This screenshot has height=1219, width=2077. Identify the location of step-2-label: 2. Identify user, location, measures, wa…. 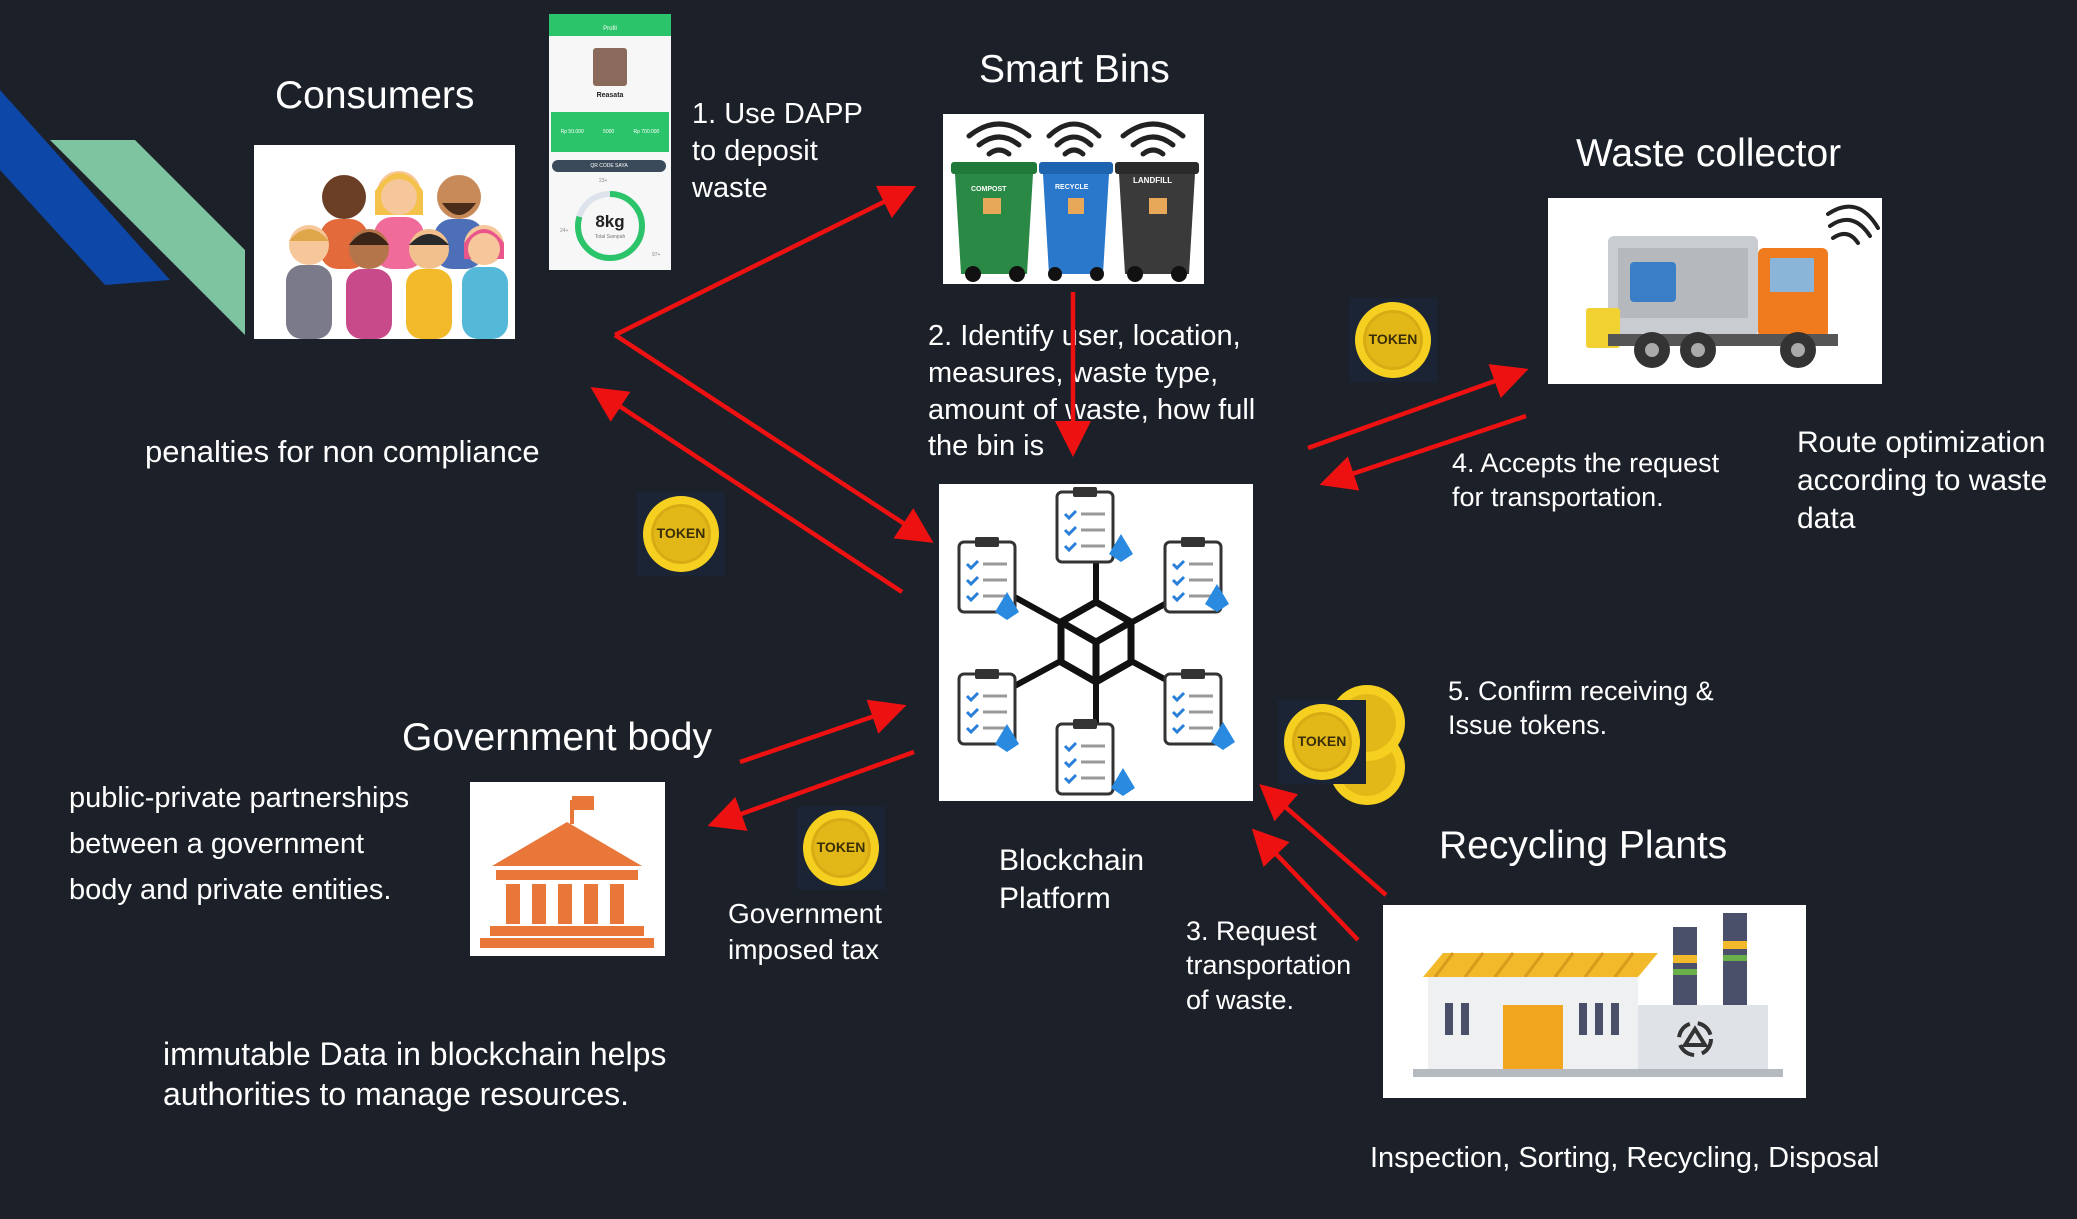
(1092, 391).